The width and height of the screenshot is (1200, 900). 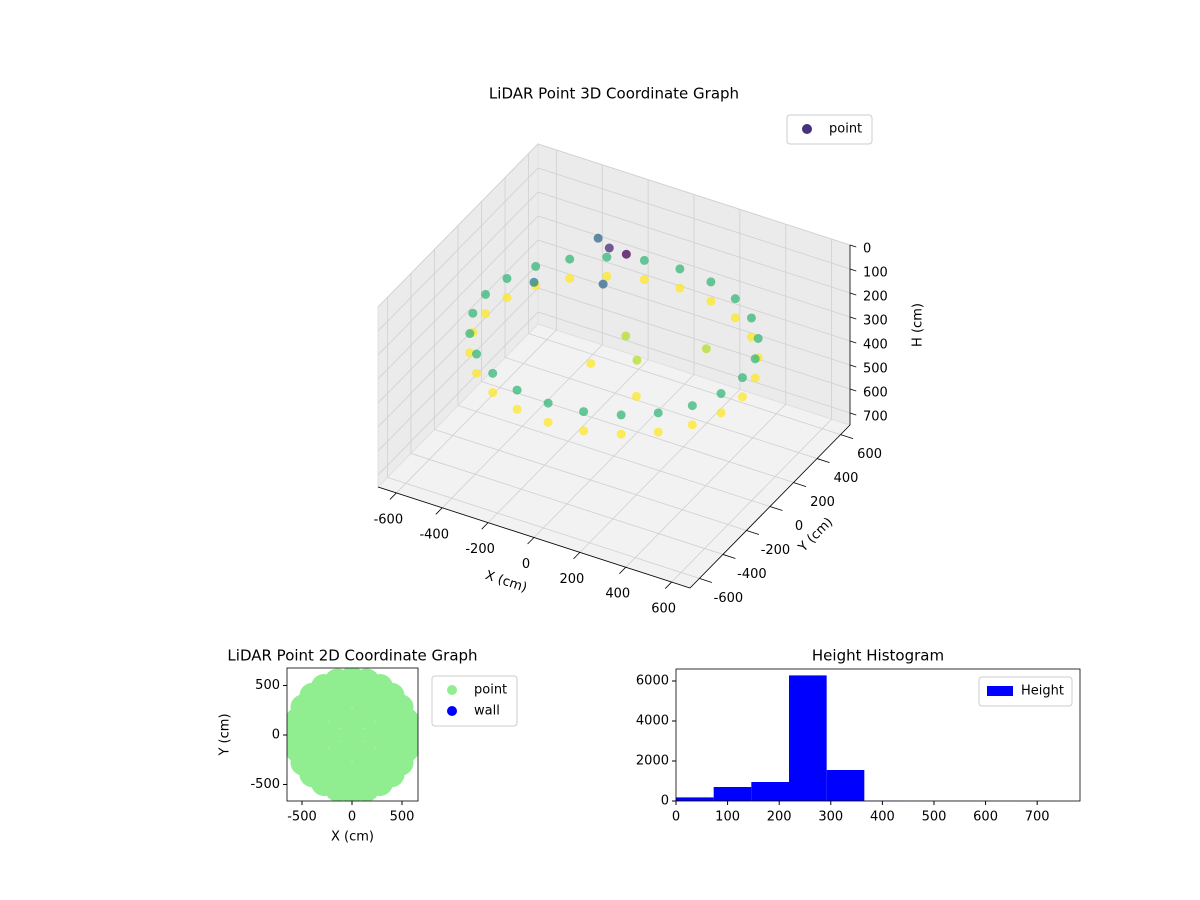 I want to click on y-tick-label: 4000, so click(x=652, y=721).